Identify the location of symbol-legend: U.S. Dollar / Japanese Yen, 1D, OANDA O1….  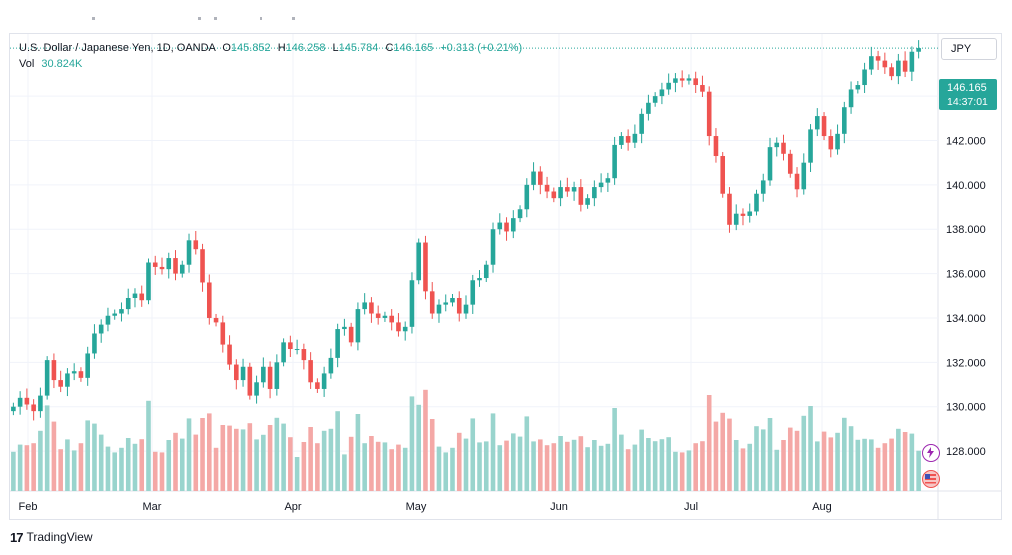
(270, 48).